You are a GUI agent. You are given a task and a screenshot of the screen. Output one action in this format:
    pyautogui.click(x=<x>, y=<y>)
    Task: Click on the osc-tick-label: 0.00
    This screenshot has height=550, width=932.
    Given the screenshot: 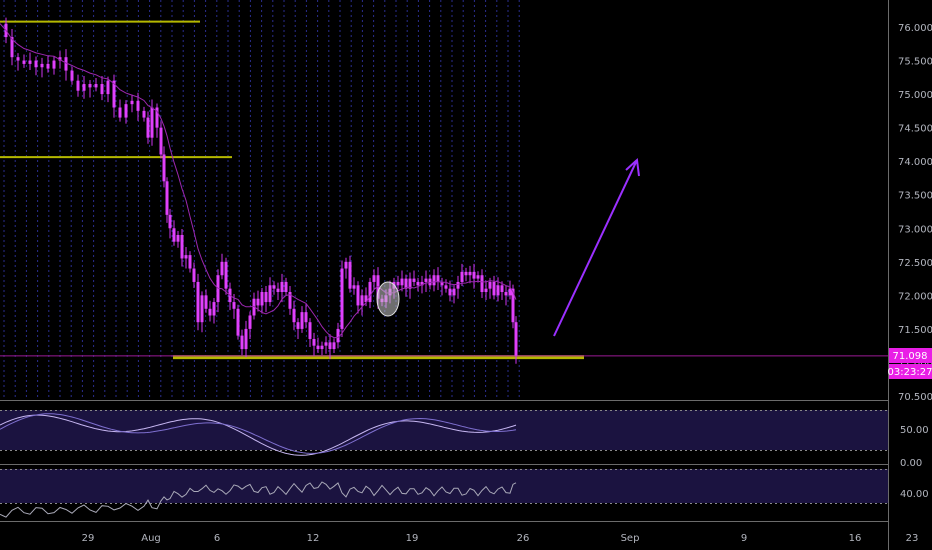 What is the action you would take?
    pyautogui.click(x=911, y=463)
    